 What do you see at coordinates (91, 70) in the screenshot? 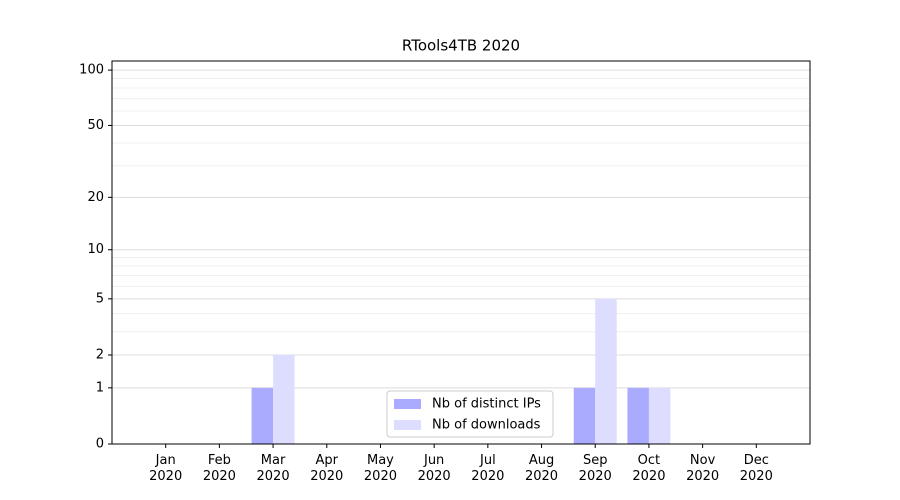
I see `y-tick-label: 100` at bounding box center [91, 70].